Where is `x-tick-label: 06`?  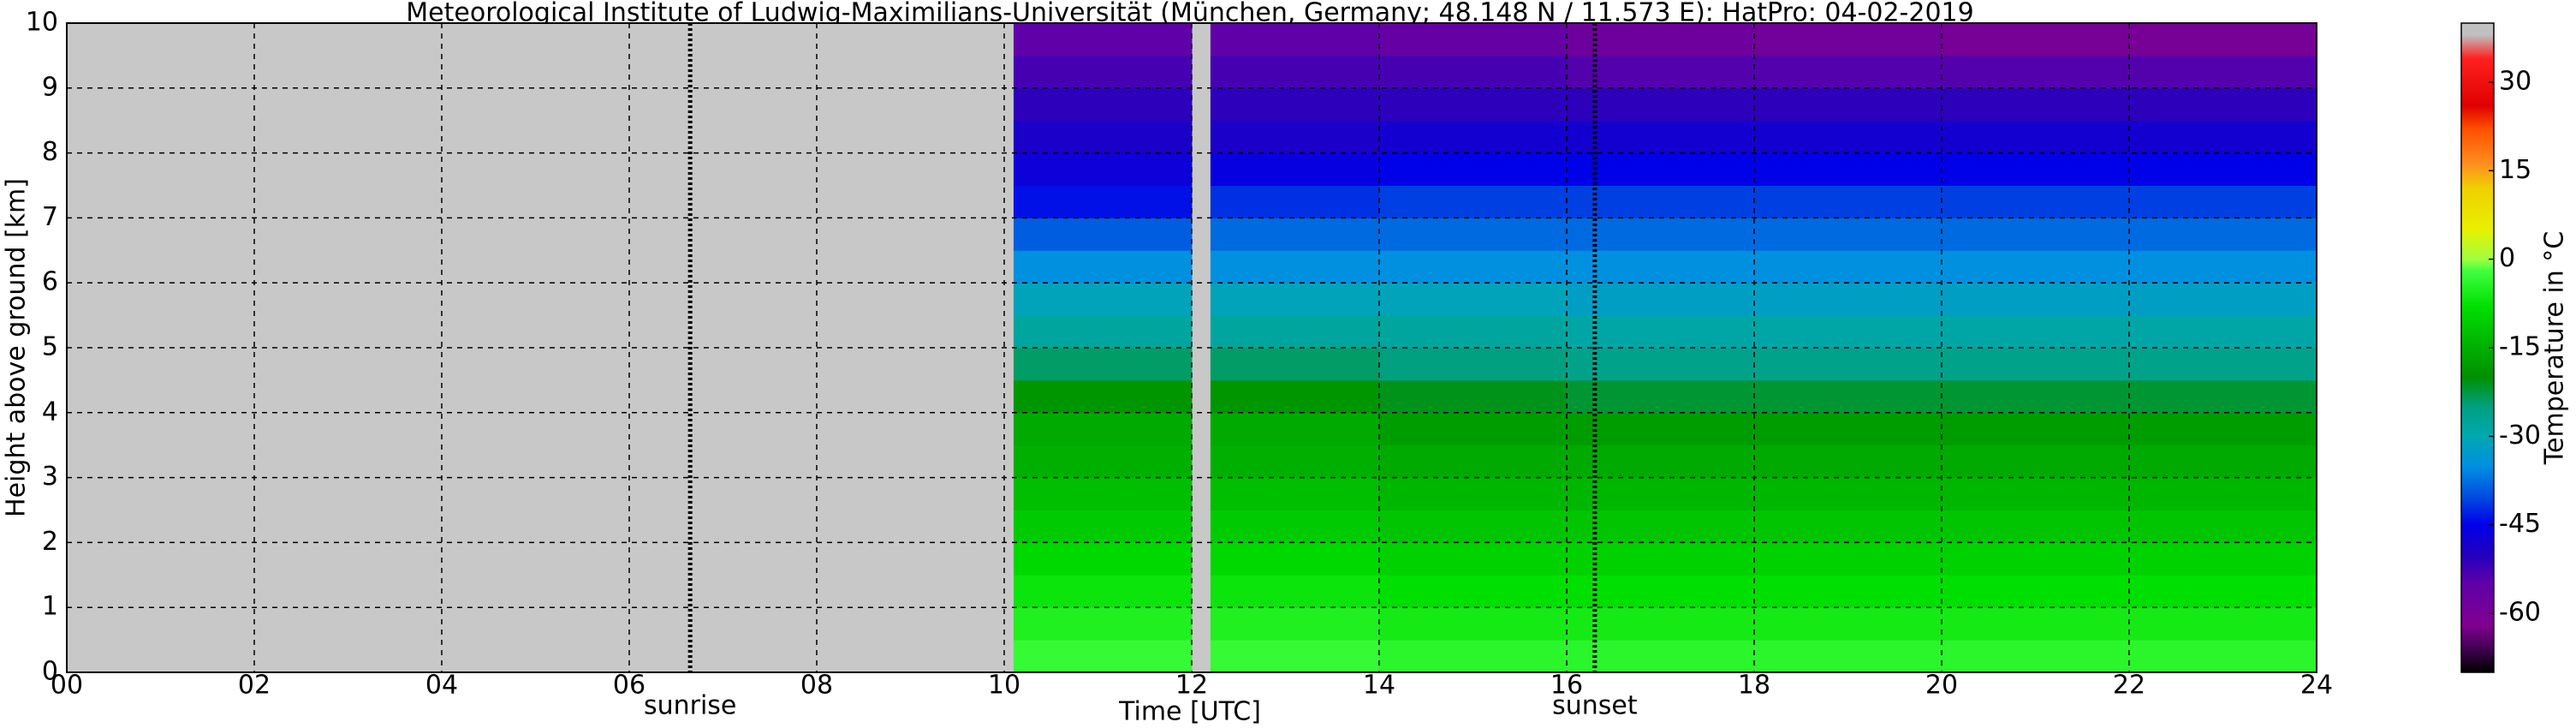 x-tick-label: 06 is located at coordinates (629, 686).